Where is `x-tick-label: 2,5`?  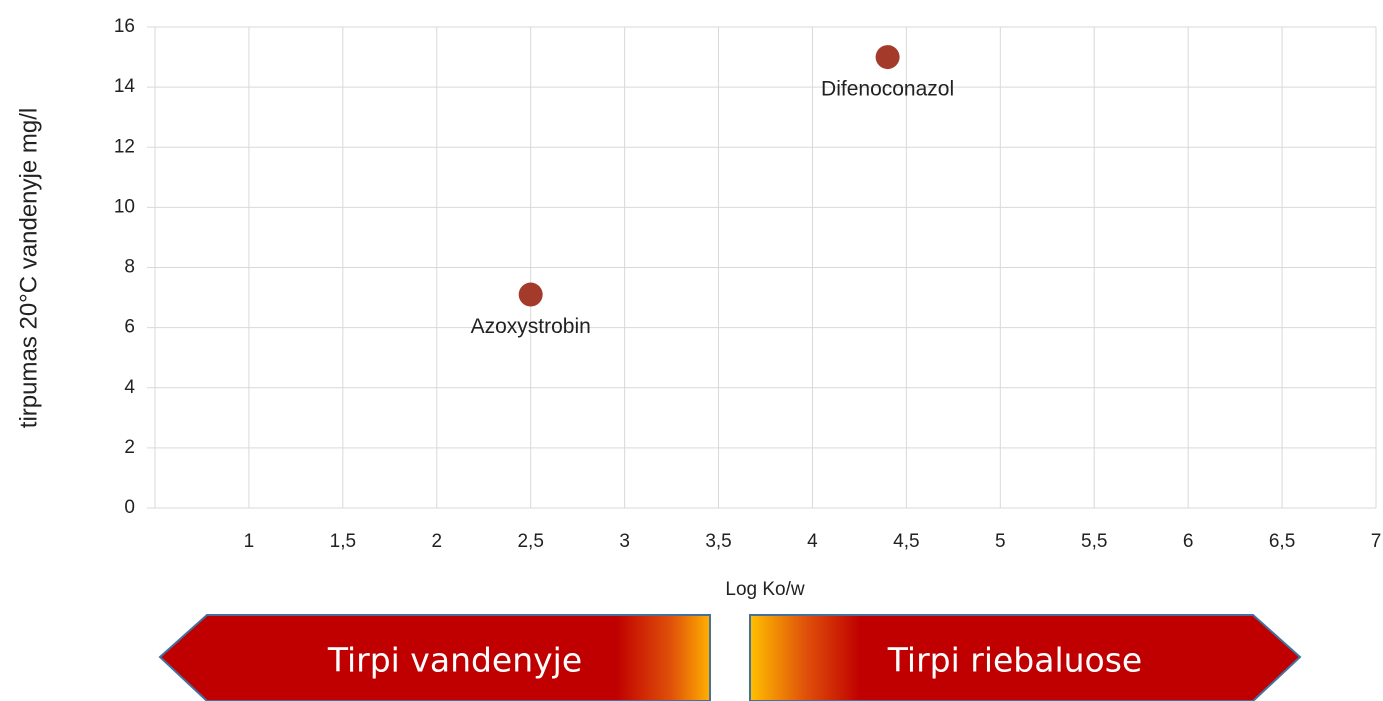
x-tick-label: 2,5 is located at coordinates (530, 541).